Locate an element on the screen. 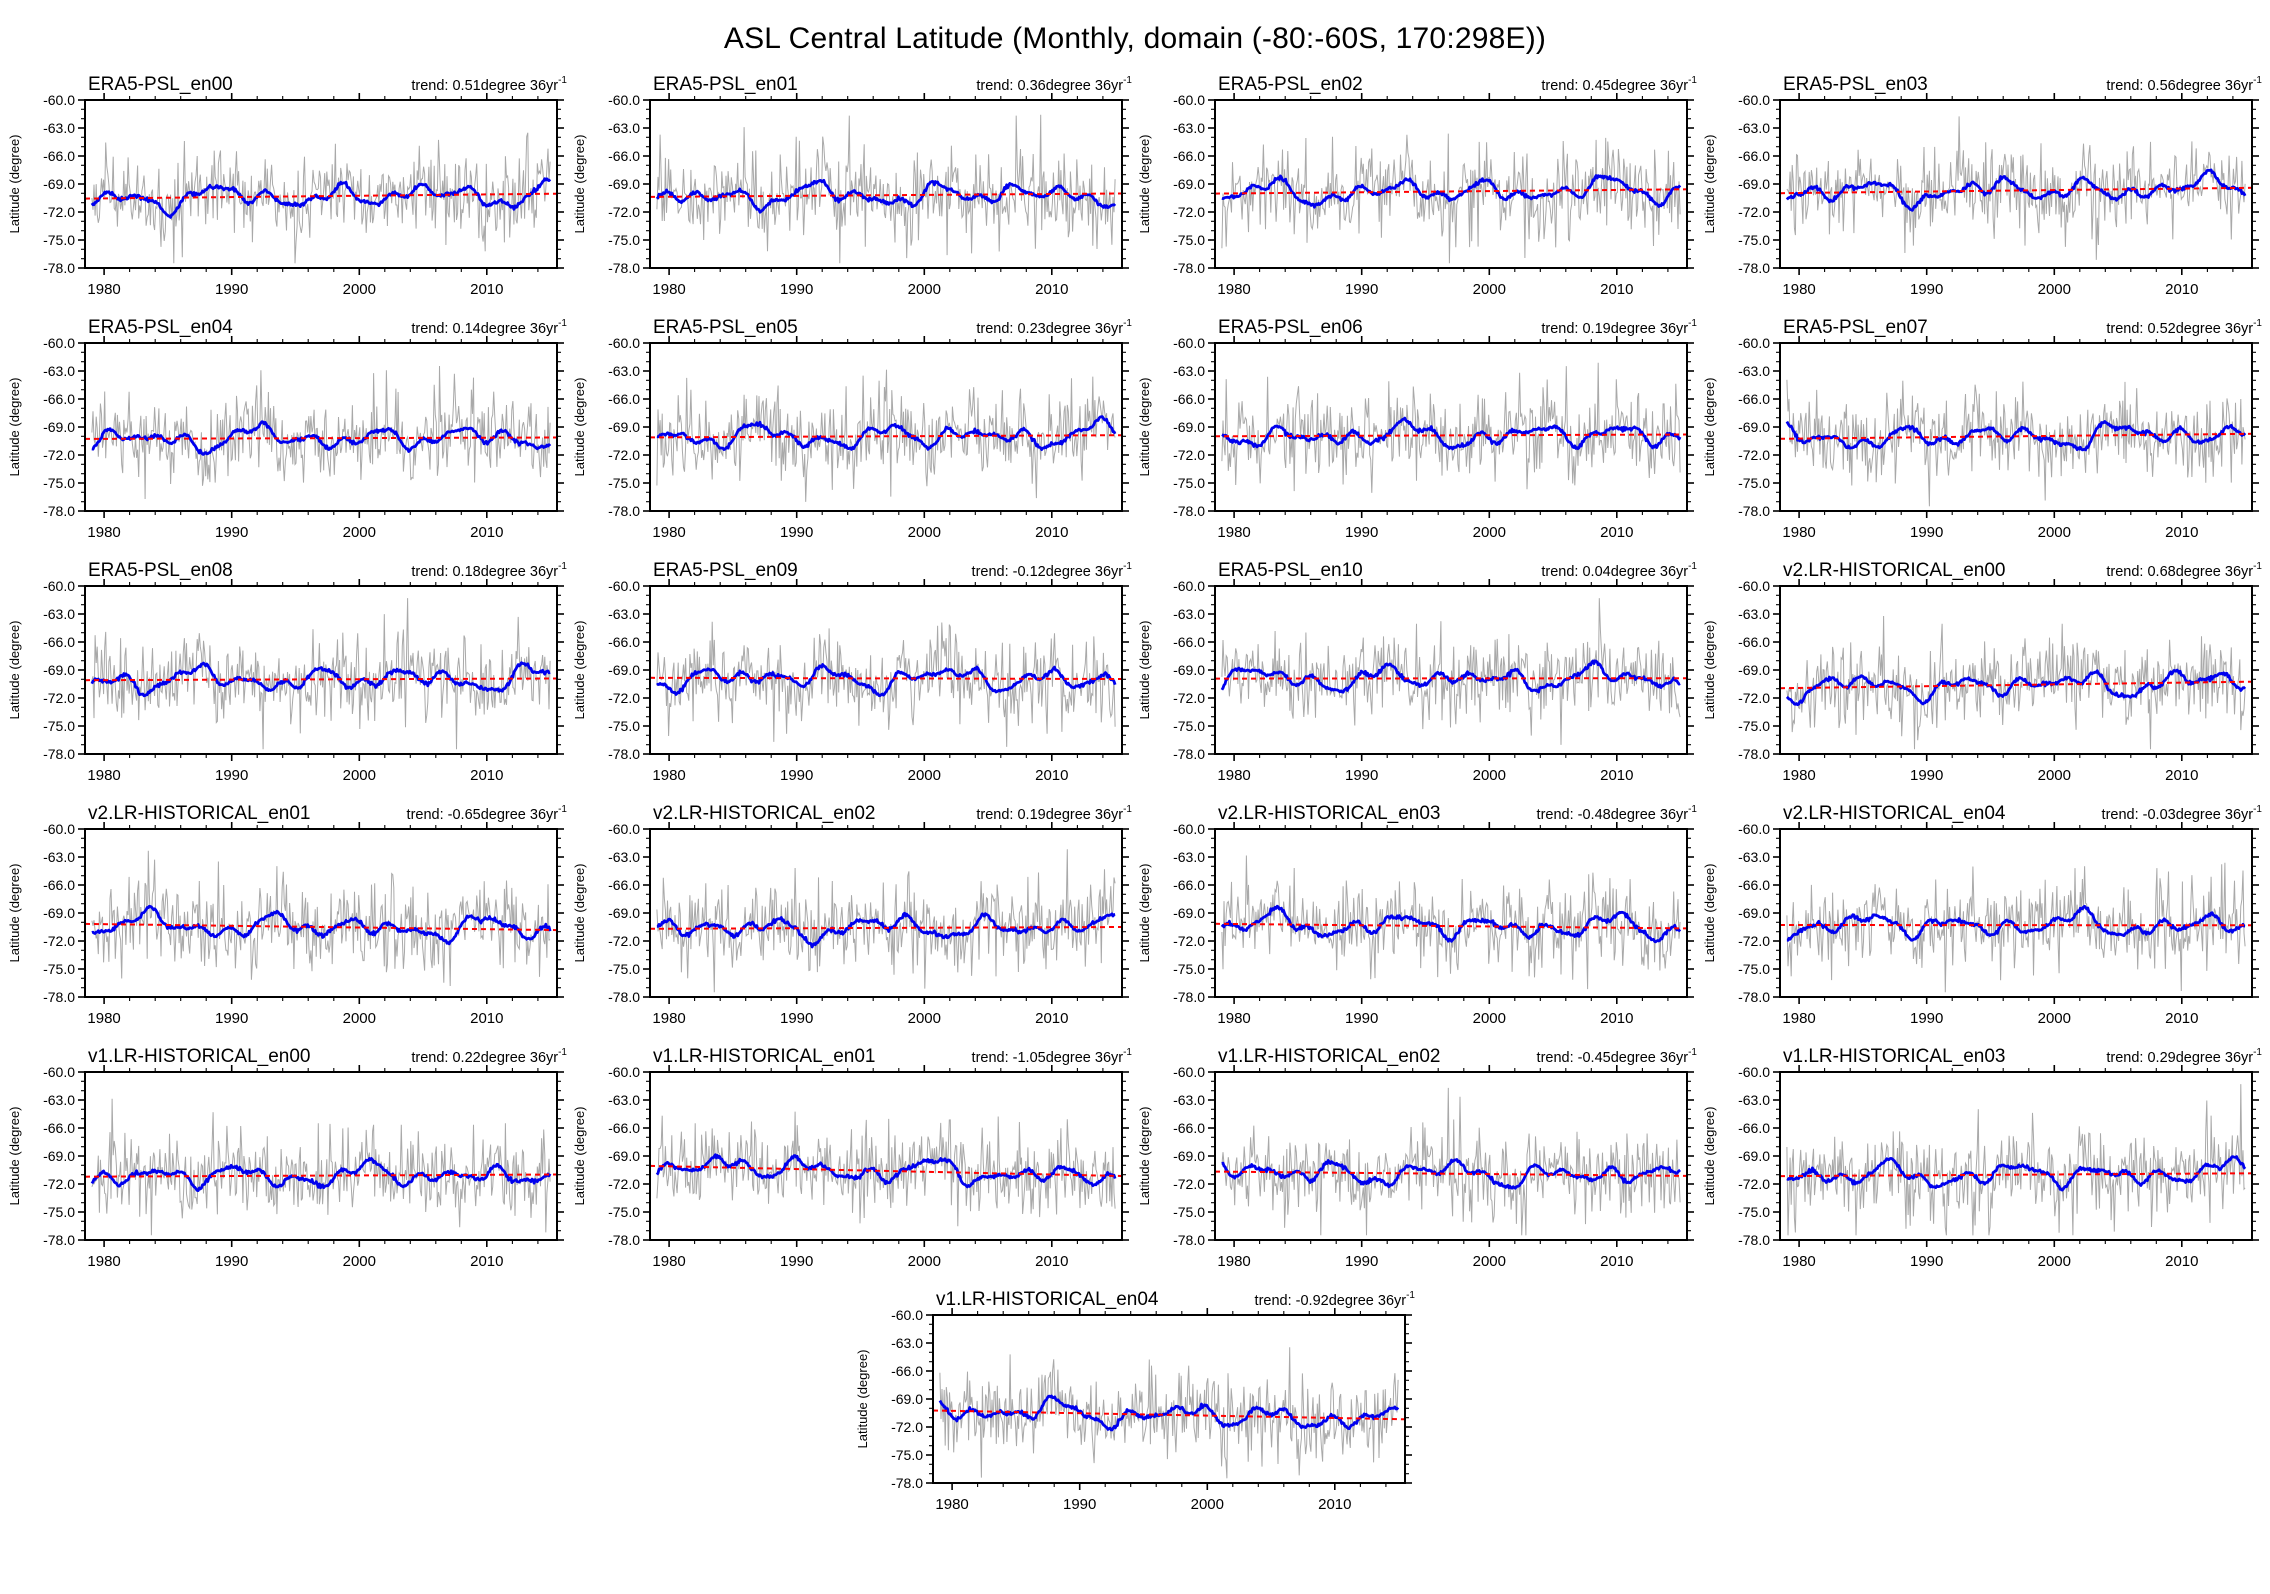 The width and height of the screenshot is (2270, 1594). trend-label: trend: 0.51degree 36yr-1 is located at coordinates (489, 84).